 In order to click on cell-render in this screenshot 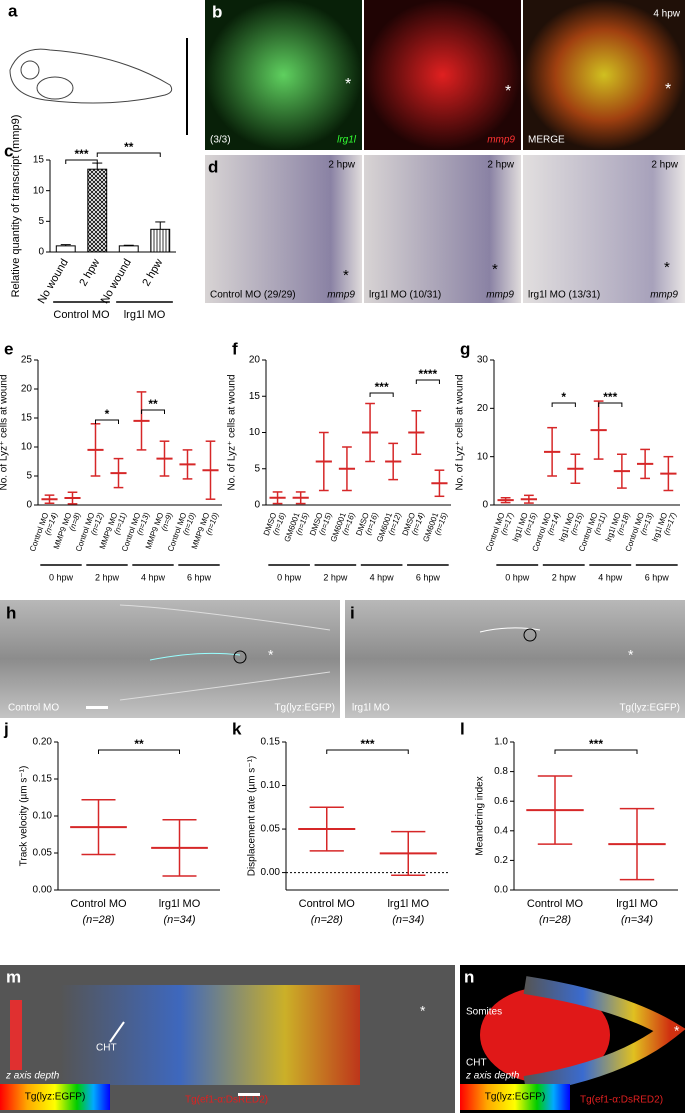, I will do `click(604, 1035)`.